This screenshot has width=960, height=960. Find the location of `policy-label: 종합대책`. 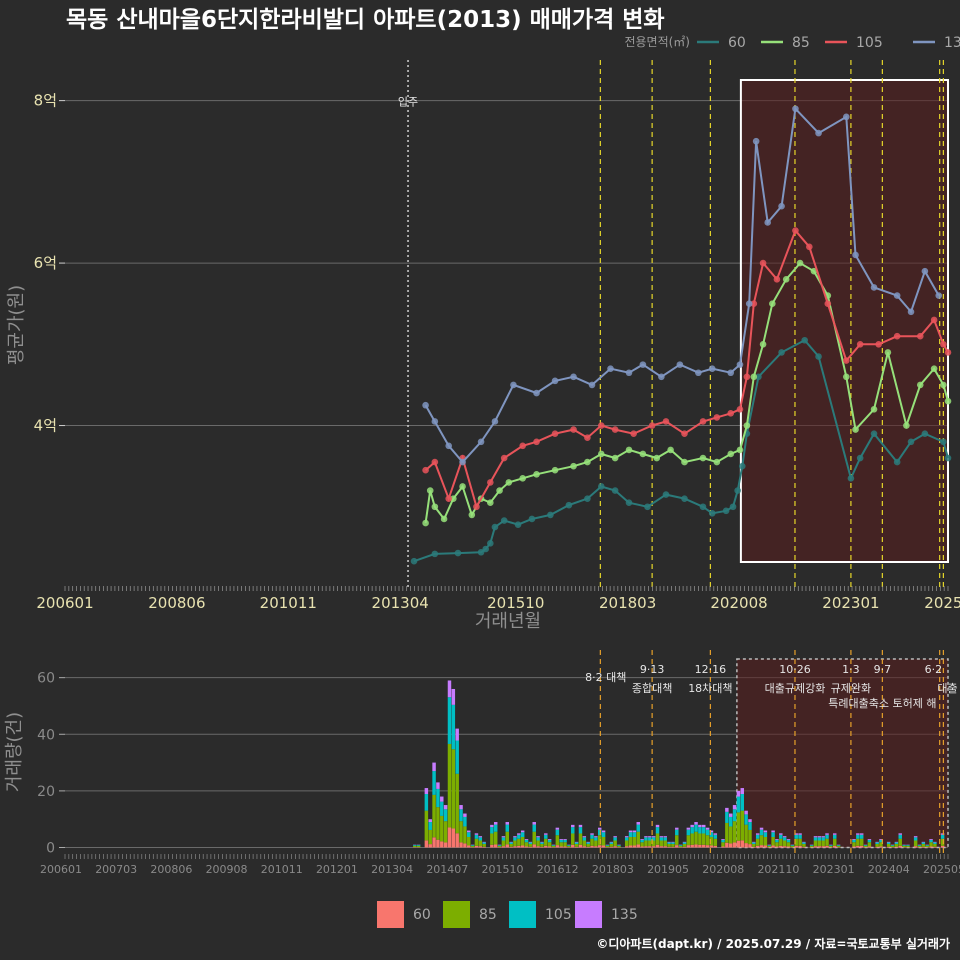

policy-label: 종합대책 is located at coordinates (652, 688).